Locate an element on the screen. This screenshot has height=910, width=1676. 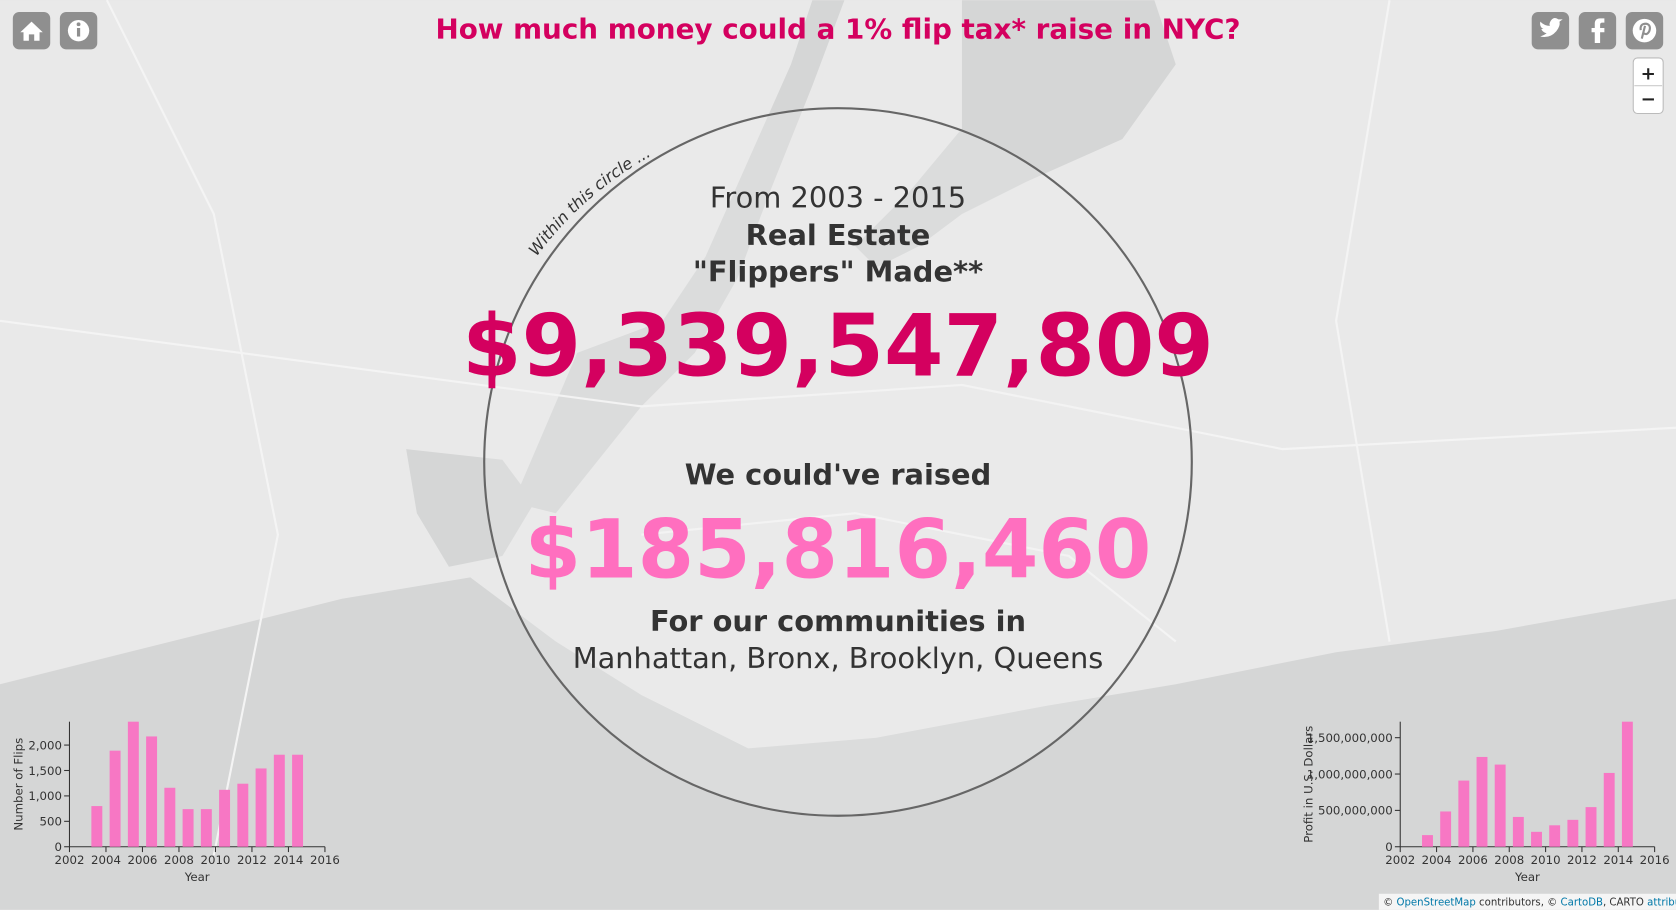
y-axis-label: Number of Flips is located at coordinates (18, 784).